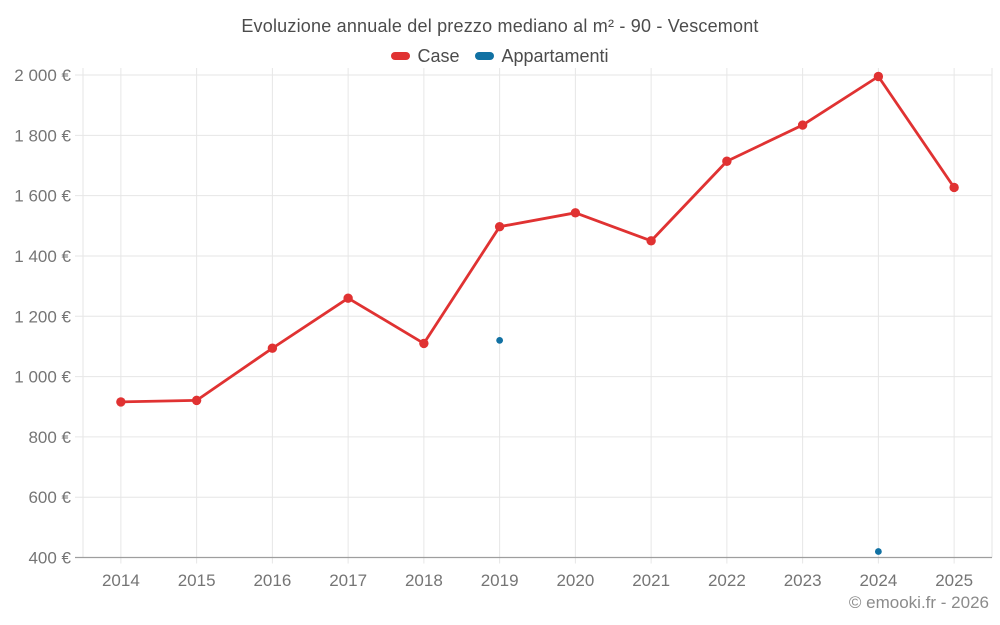 This screenshot has width=1000, height=625. I want to click on legend-label-case: Case, so click(438, 55).